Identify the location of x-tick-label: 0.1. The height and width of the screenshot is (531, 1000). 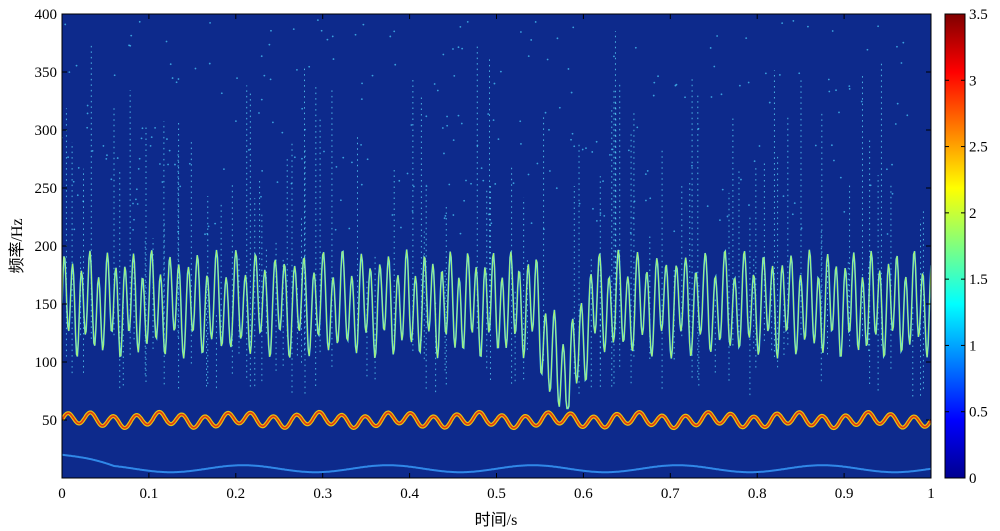
(149, 494).